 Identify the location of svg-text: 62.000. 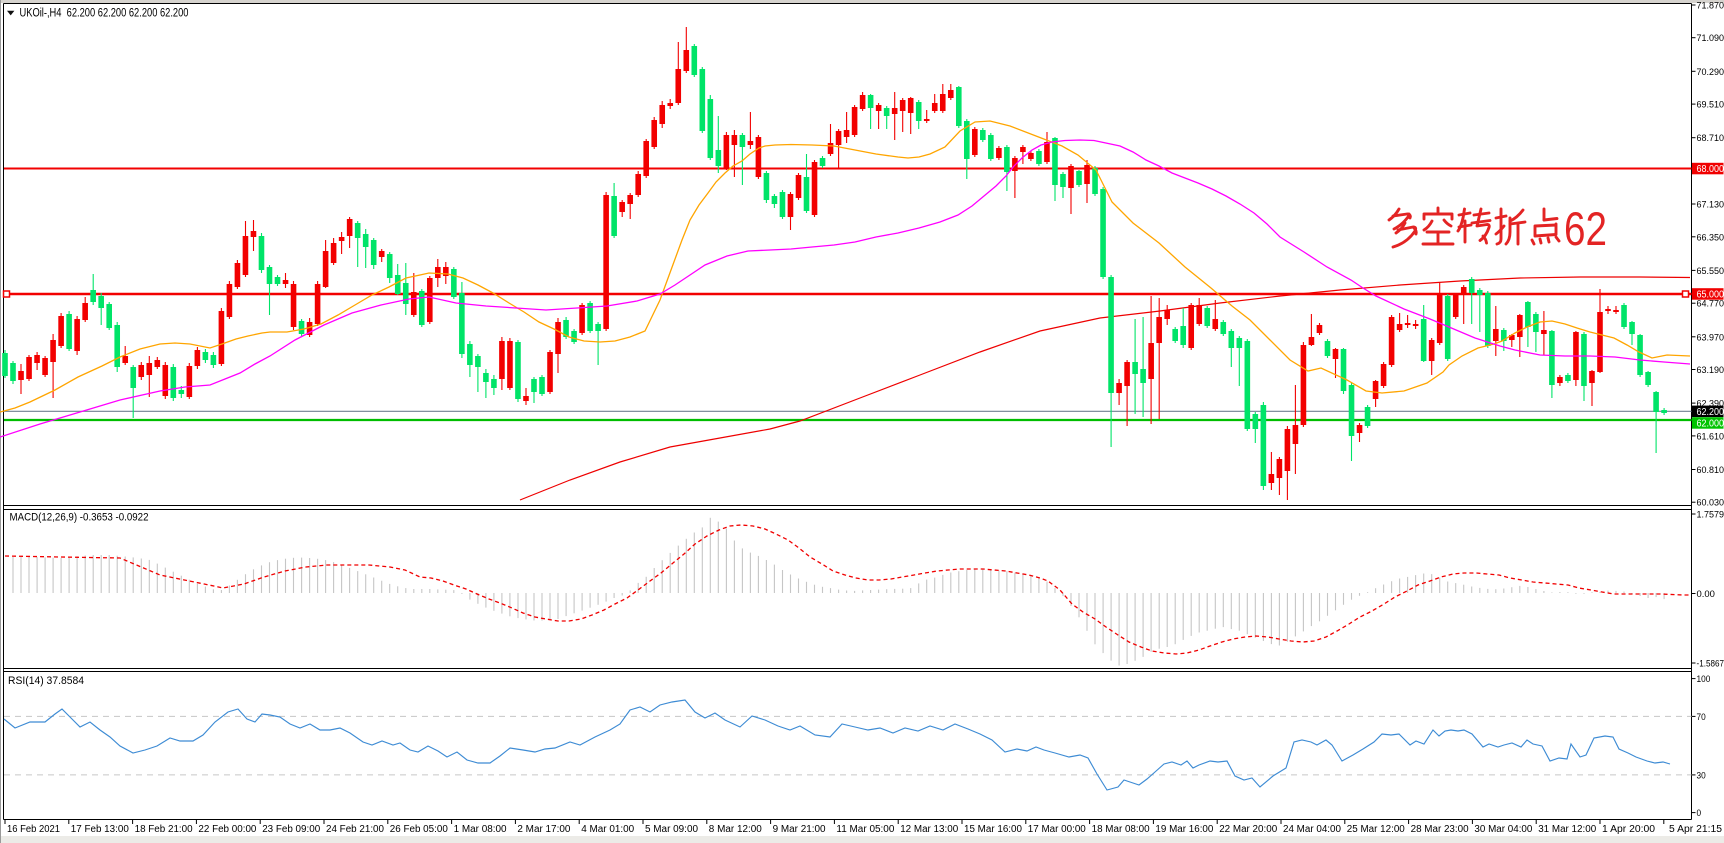
(1710, 424).